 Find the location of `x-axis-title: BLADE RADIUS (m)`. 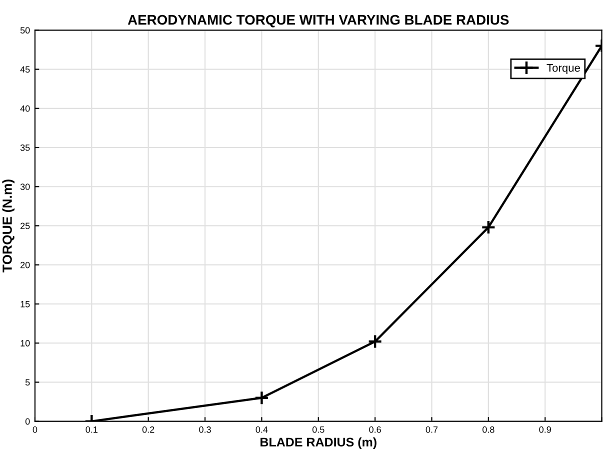

x-axis-title: BLADE RADIUS (m) is located at coordinates (318, 443).